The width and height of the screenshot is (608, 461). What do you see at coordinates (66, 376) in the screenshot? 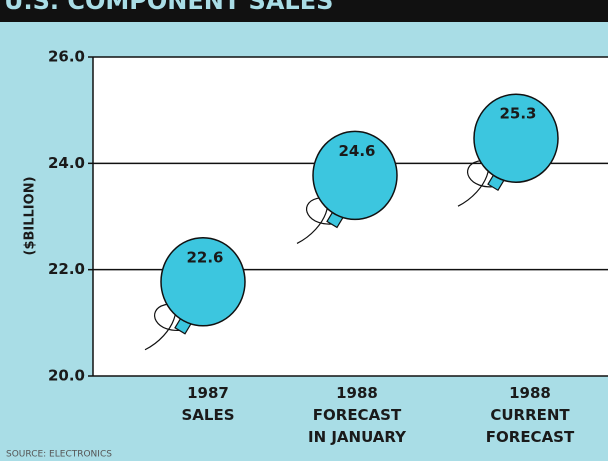
I see `y-tick-label: 20.0` at bounding box center [66, 376].